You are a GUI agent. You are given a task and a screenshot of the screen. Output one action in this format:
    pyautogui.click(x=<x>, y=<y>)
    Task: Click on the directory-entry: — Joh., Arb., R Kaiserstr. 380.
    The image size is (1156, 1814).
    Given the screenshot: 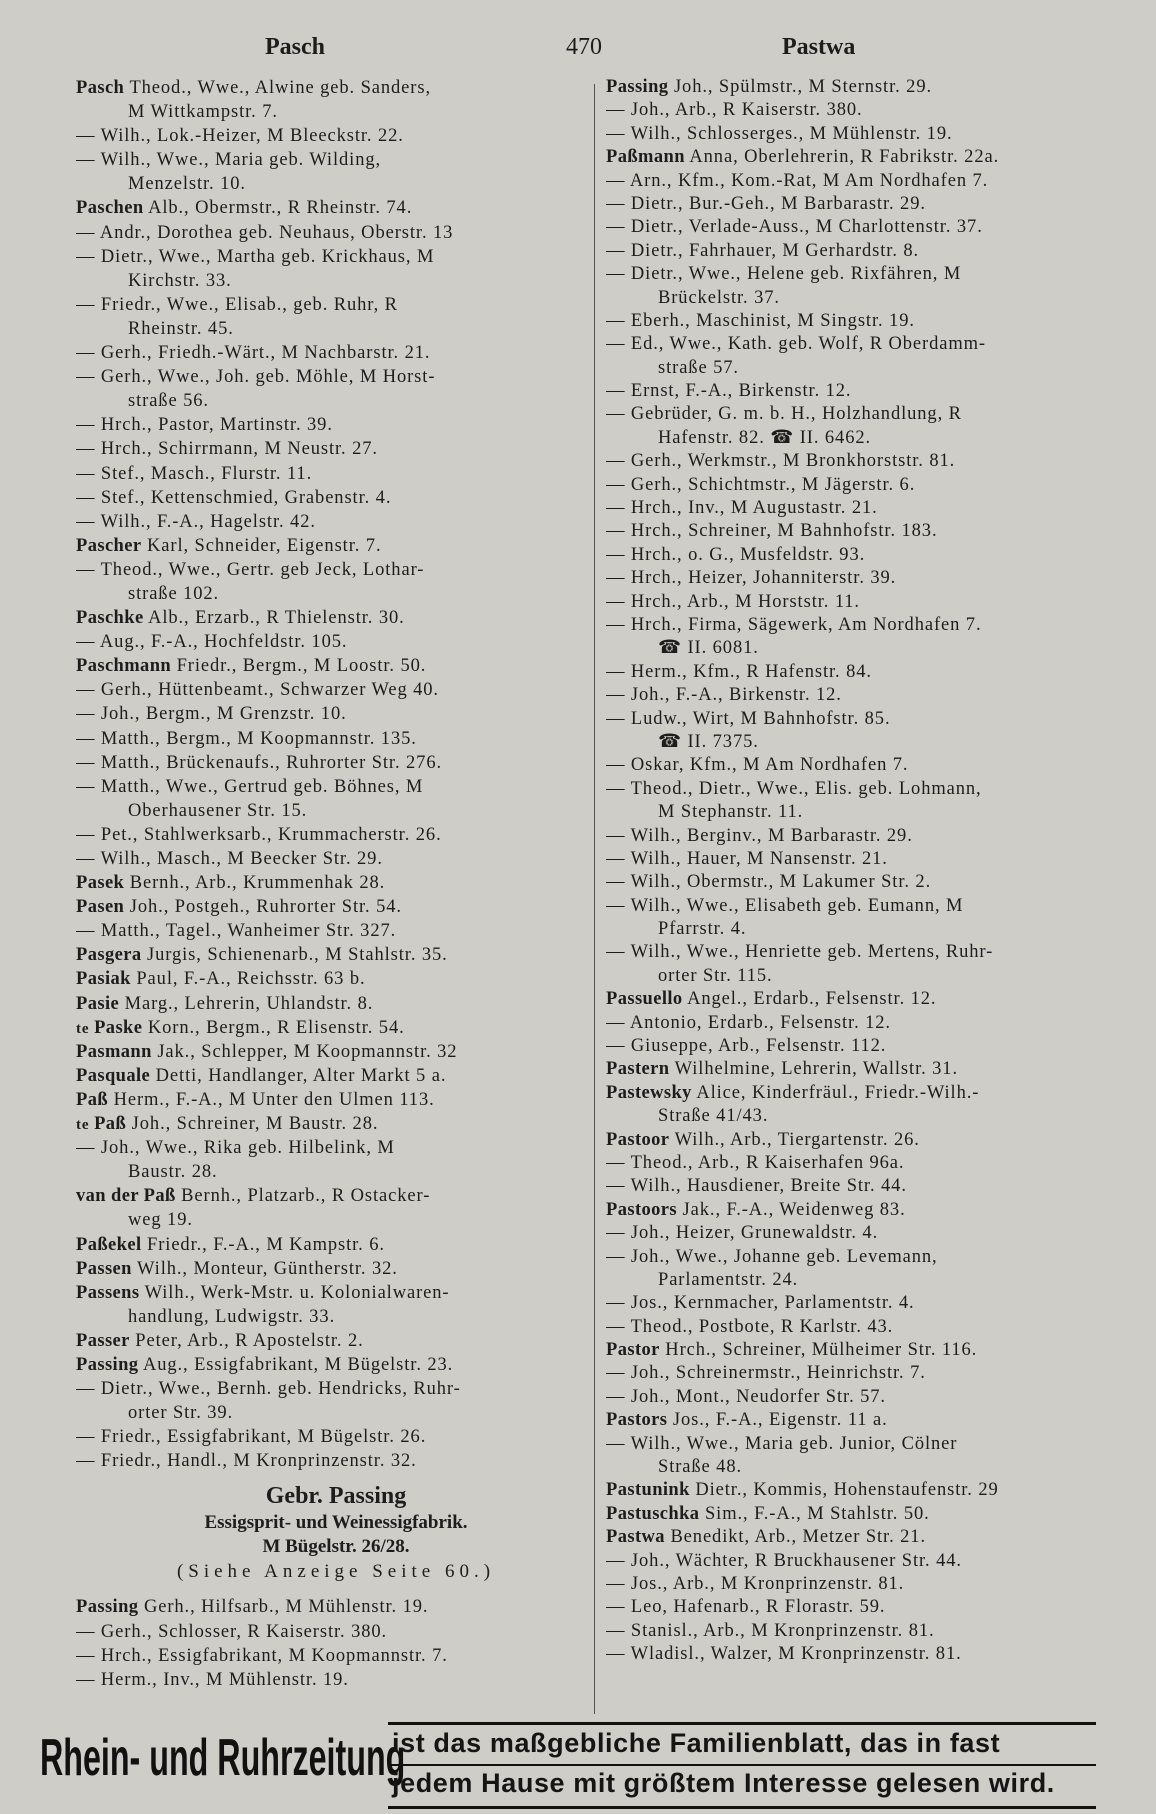 What is the action you would take?
    pyautogui.click(x=866, y=110)
    